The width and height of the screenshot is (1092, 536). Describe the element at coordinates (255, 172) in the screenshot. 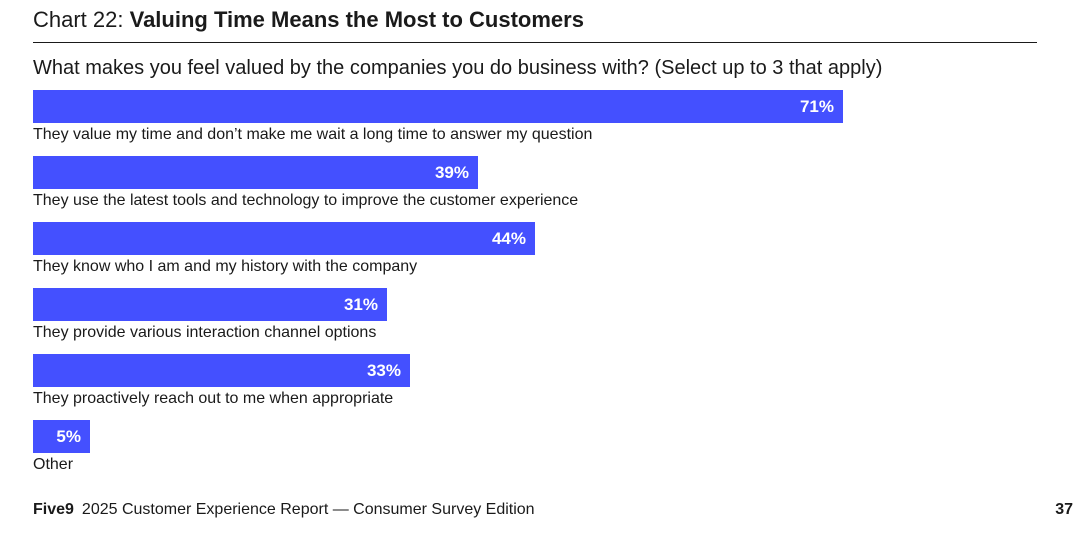

I see `bar: 39%` at that location.